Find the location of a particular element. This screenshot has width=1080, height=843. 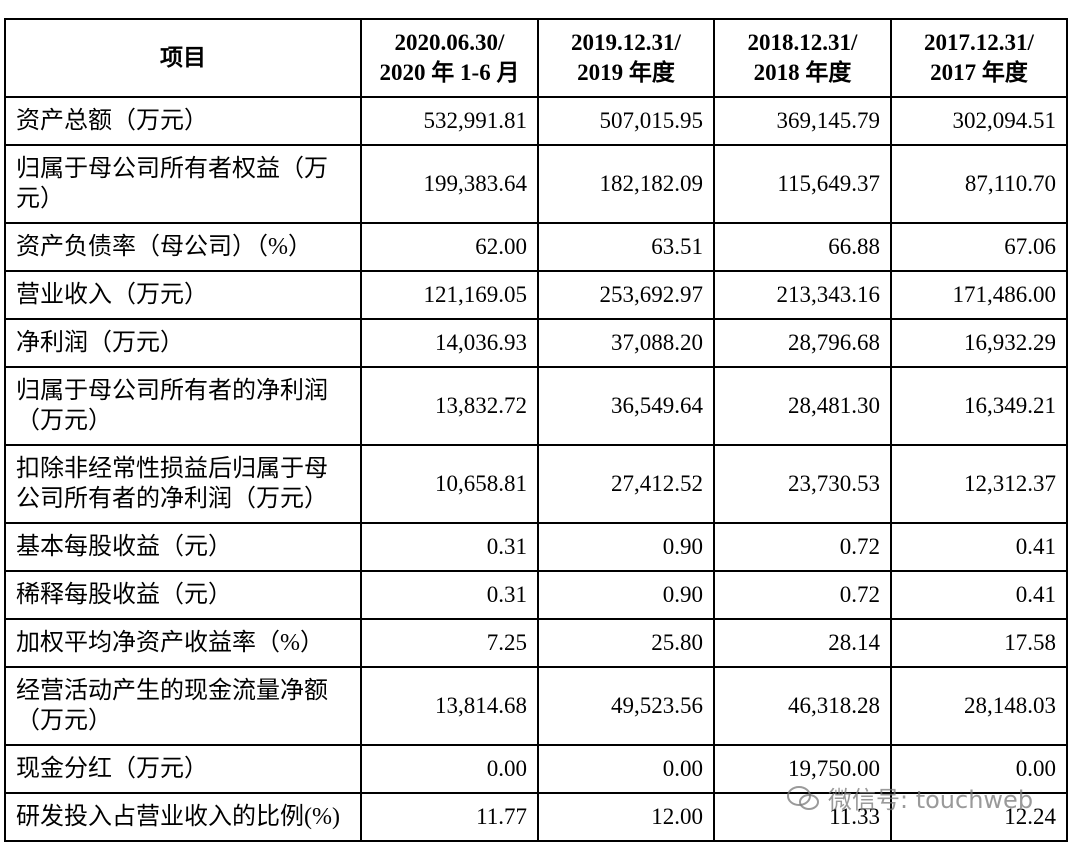

value-cell: 63.51 is located at coordinates (626, 247).